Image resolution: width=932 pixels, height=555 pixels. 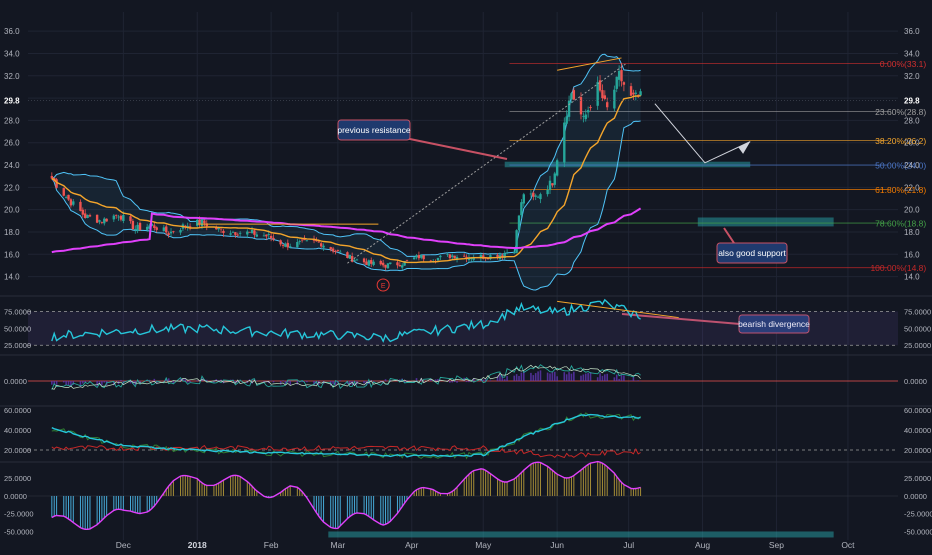 What do you see at coordinates (669, 194) in the screenshot?
I see `support-zones` at bounding box center [669, 194].